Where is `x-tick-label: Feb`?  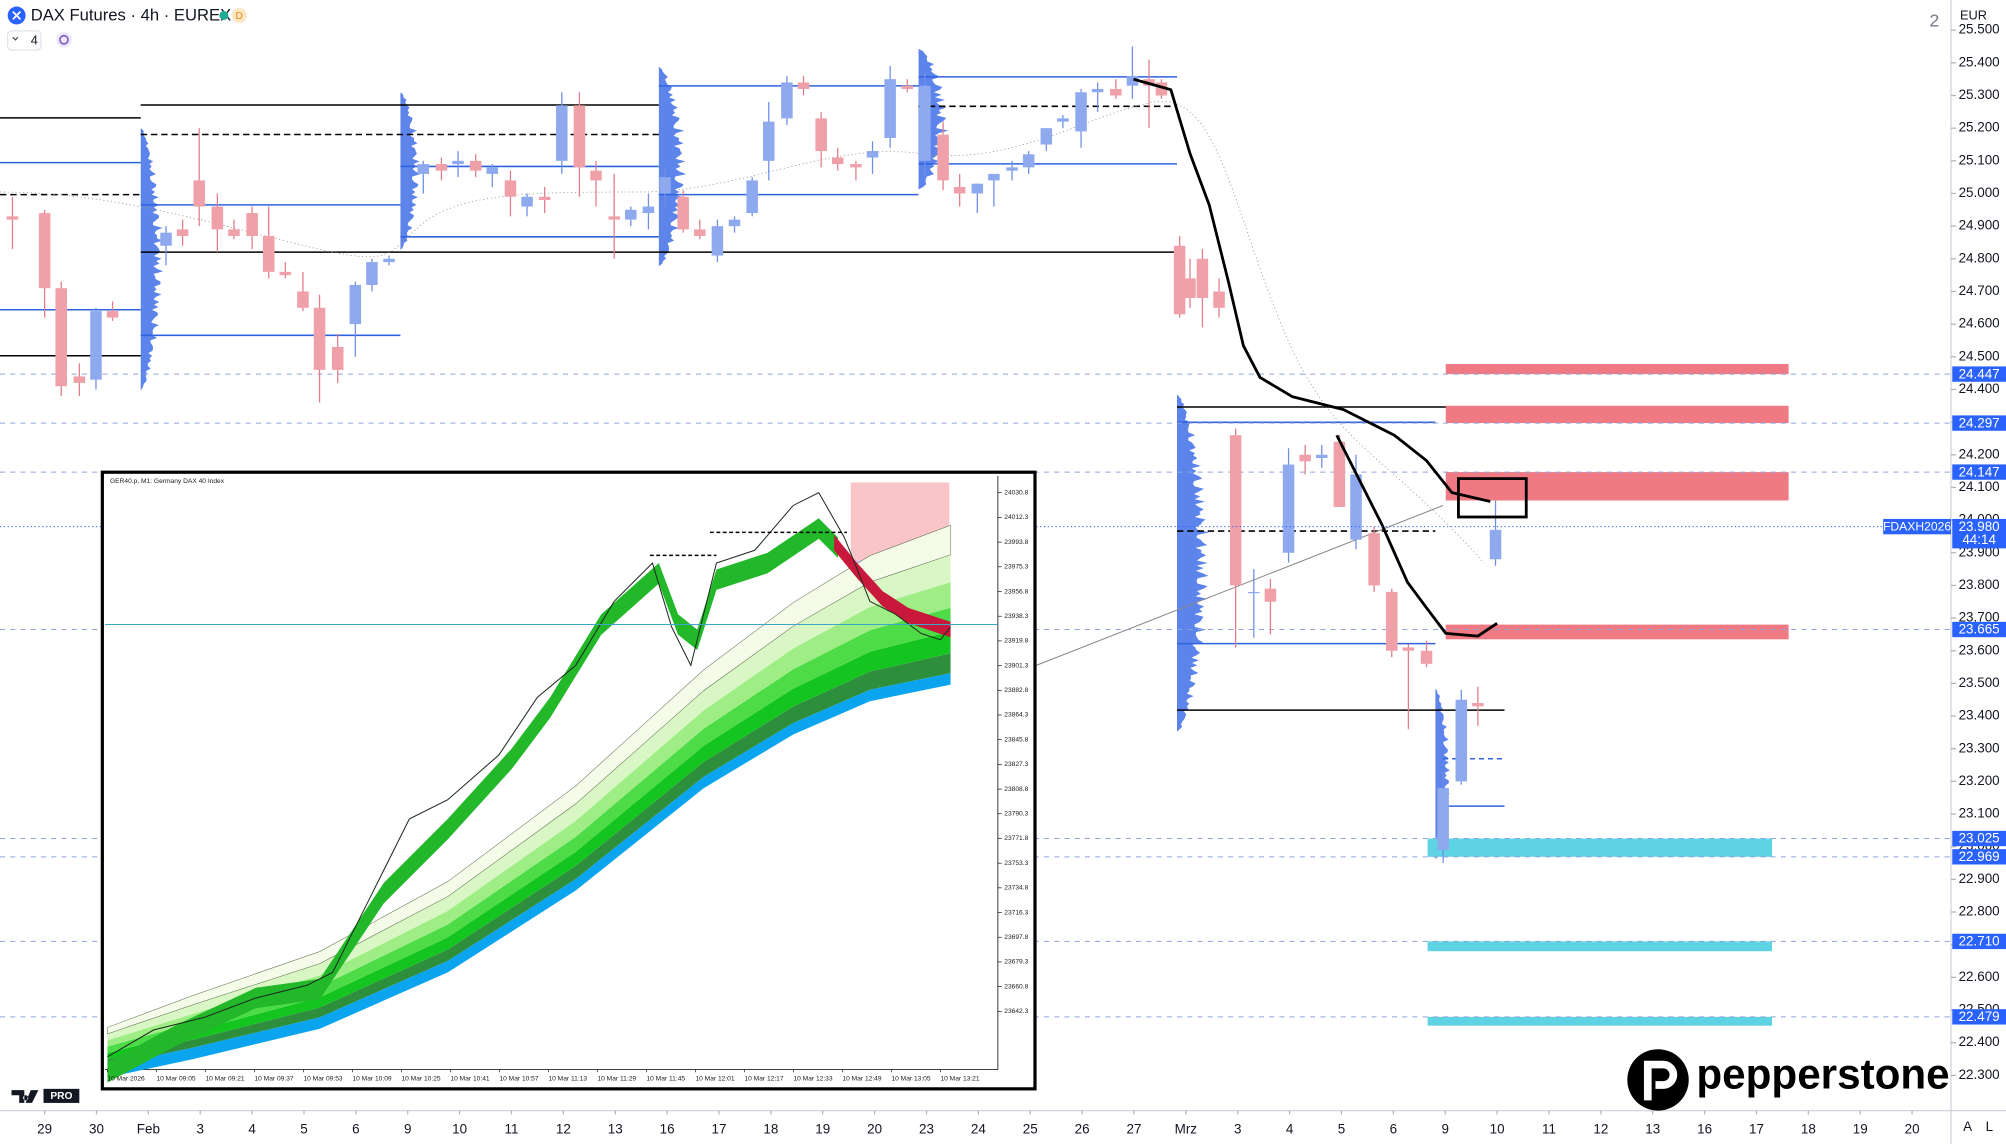 x-tick-label: Feb is located at coordinates (148, 1128).